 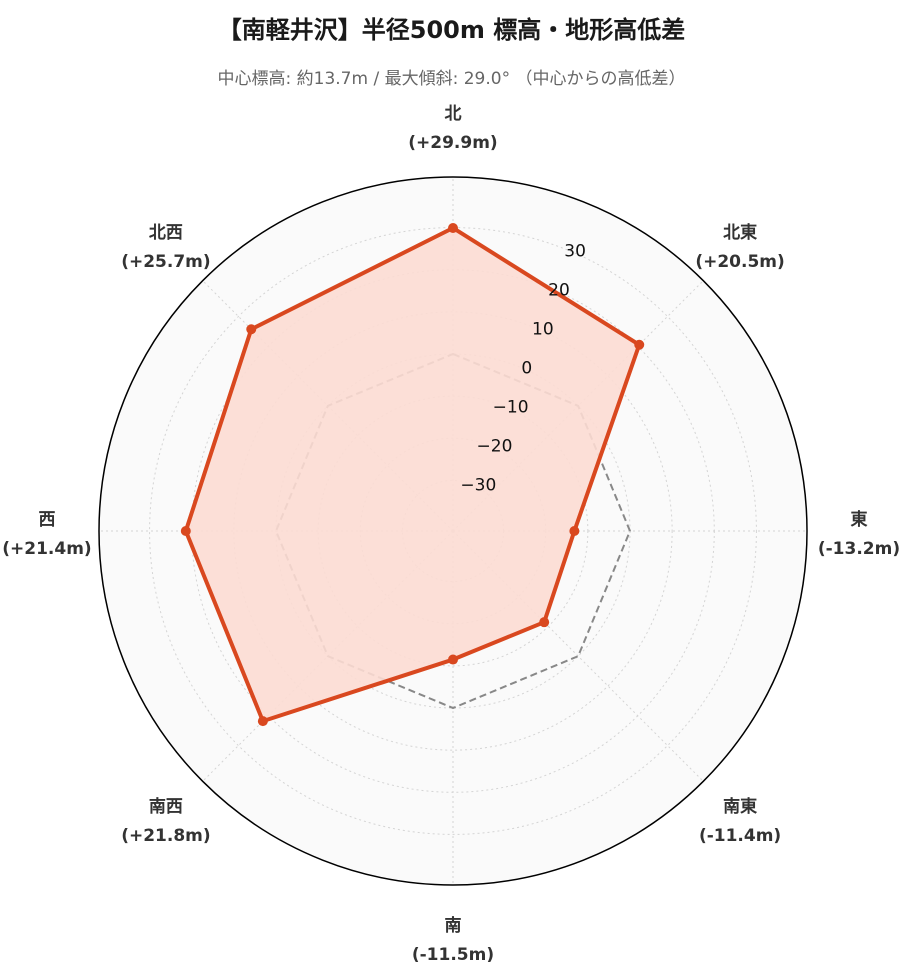 I want to click on radial-tick-label: −10, so click(x=511, y=407).